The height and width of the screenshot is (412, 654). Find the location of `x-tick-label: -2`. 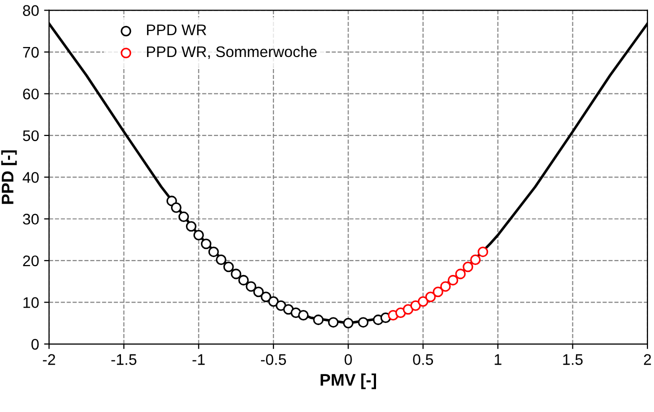

x-tick-label: -2 is located at coordinates (49, 359).